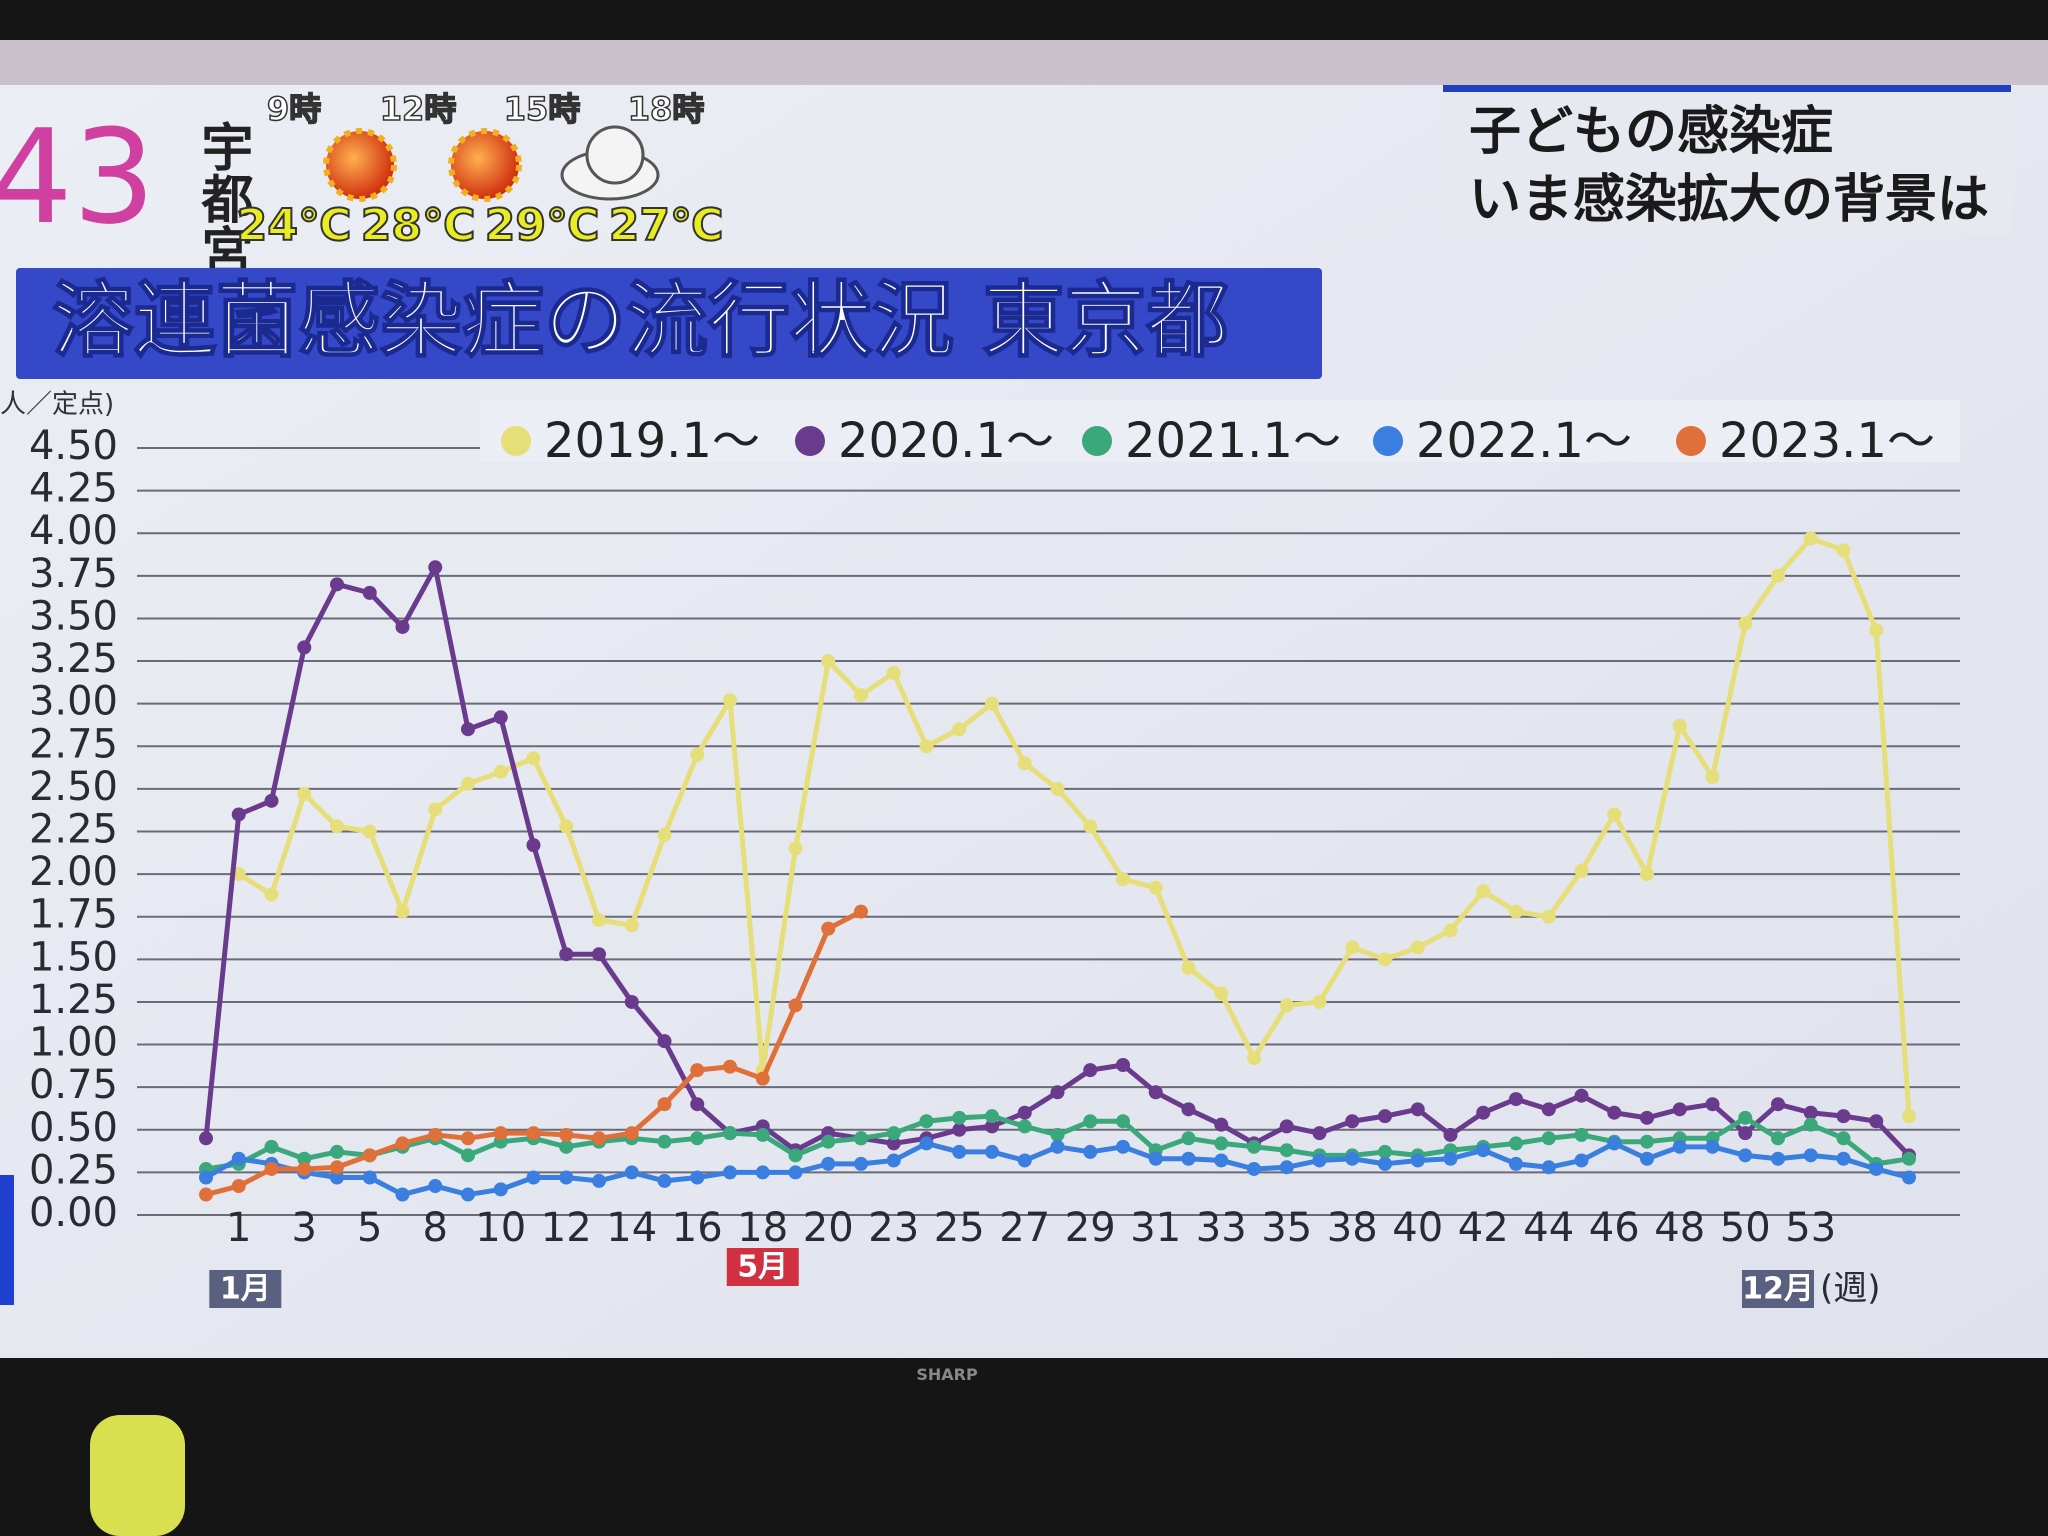 The image size is (2048, 1536). What do you see at coordinates (1729, 200) in the screenshot?
I see `headline: いま感染拡大の背景は` at bounding box center [1729, 200].